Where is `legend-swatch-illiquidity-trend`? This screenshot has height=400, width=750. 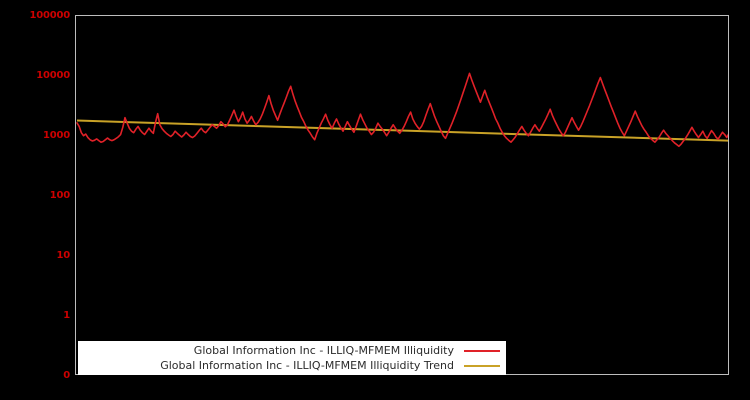 legend-swatch-illiquidity-trend is located at coordinates (482, 365).